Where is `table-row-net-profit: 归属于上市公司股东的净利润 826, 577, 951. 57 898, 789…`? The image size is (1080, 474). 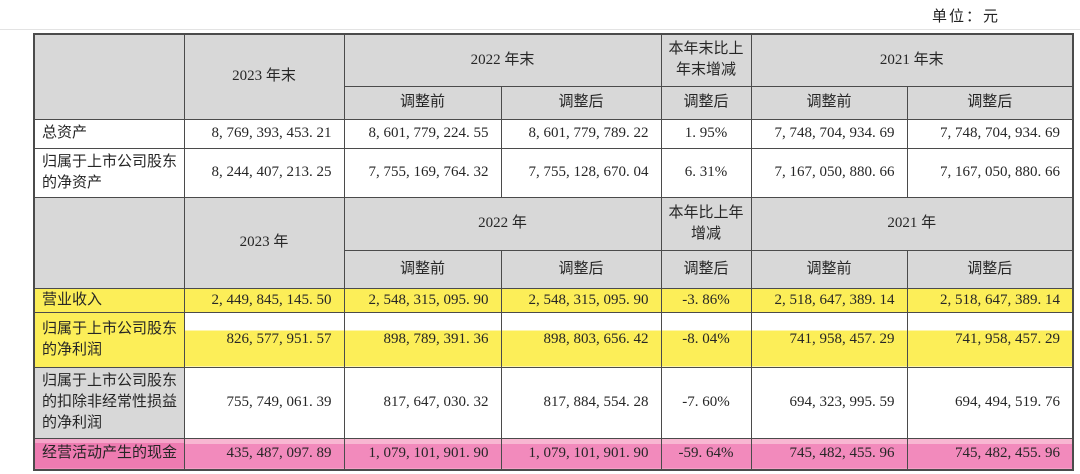 table-row-net-profit: 归属于上市公司股东的净利润 826, 577, 951. 57 898, 789… is located at coordinates (553, 339).